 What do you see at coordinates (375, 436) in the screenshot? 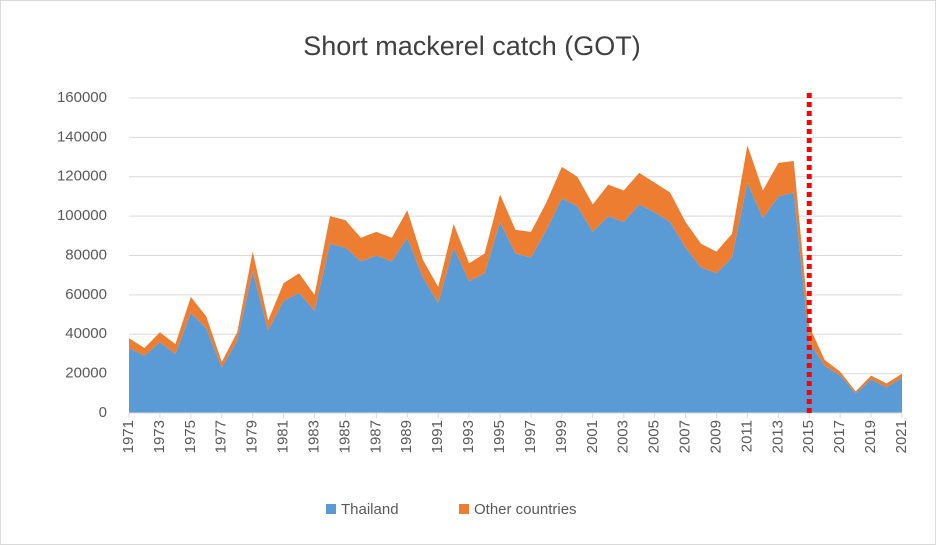
I see `x-tick-label: 1987` at bounding box center [375, 436].